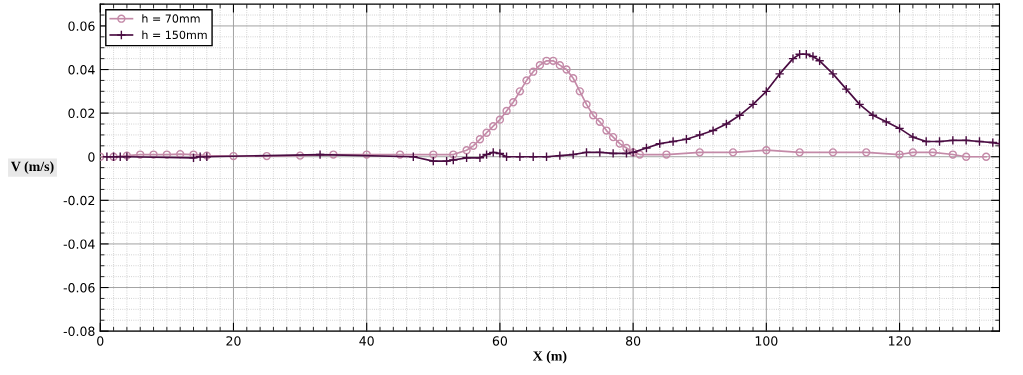  What do you see at coordinates (91, 157) in the screenshot?
I see `y-tick-label: 0` at bounding box center [91, 157].